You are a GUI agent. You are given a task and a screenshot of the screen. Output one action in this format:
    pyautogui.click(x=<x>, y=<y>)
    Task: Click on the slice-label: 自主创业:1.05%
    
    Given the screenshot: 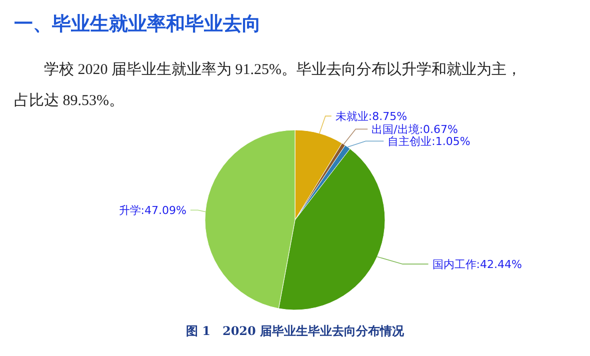 What is the action you would take?
    pyautogui.click(x=429, y=141)
    